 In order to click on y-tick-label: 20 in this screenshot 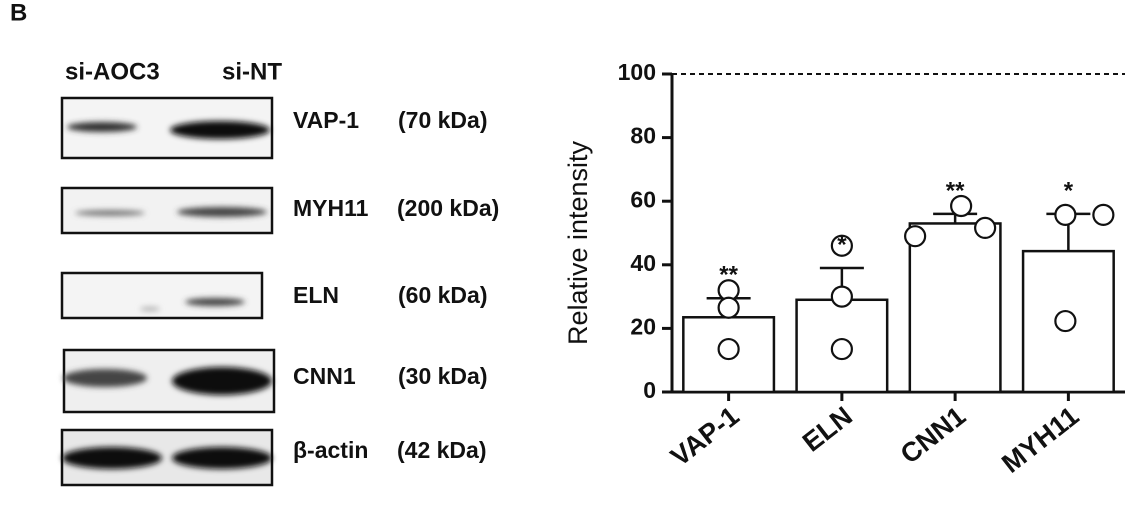, I will do `click(643, 326)`.